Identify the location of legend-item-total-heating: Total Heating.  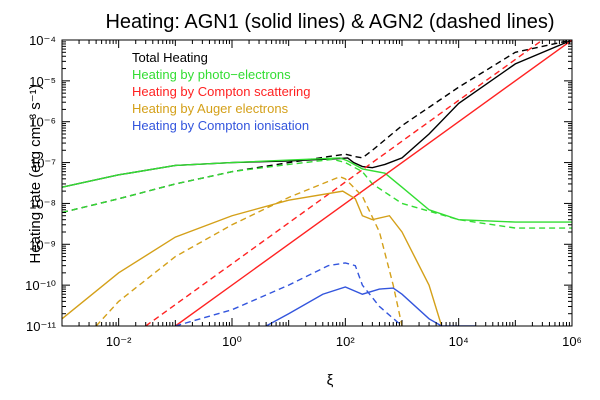
(170, 57).